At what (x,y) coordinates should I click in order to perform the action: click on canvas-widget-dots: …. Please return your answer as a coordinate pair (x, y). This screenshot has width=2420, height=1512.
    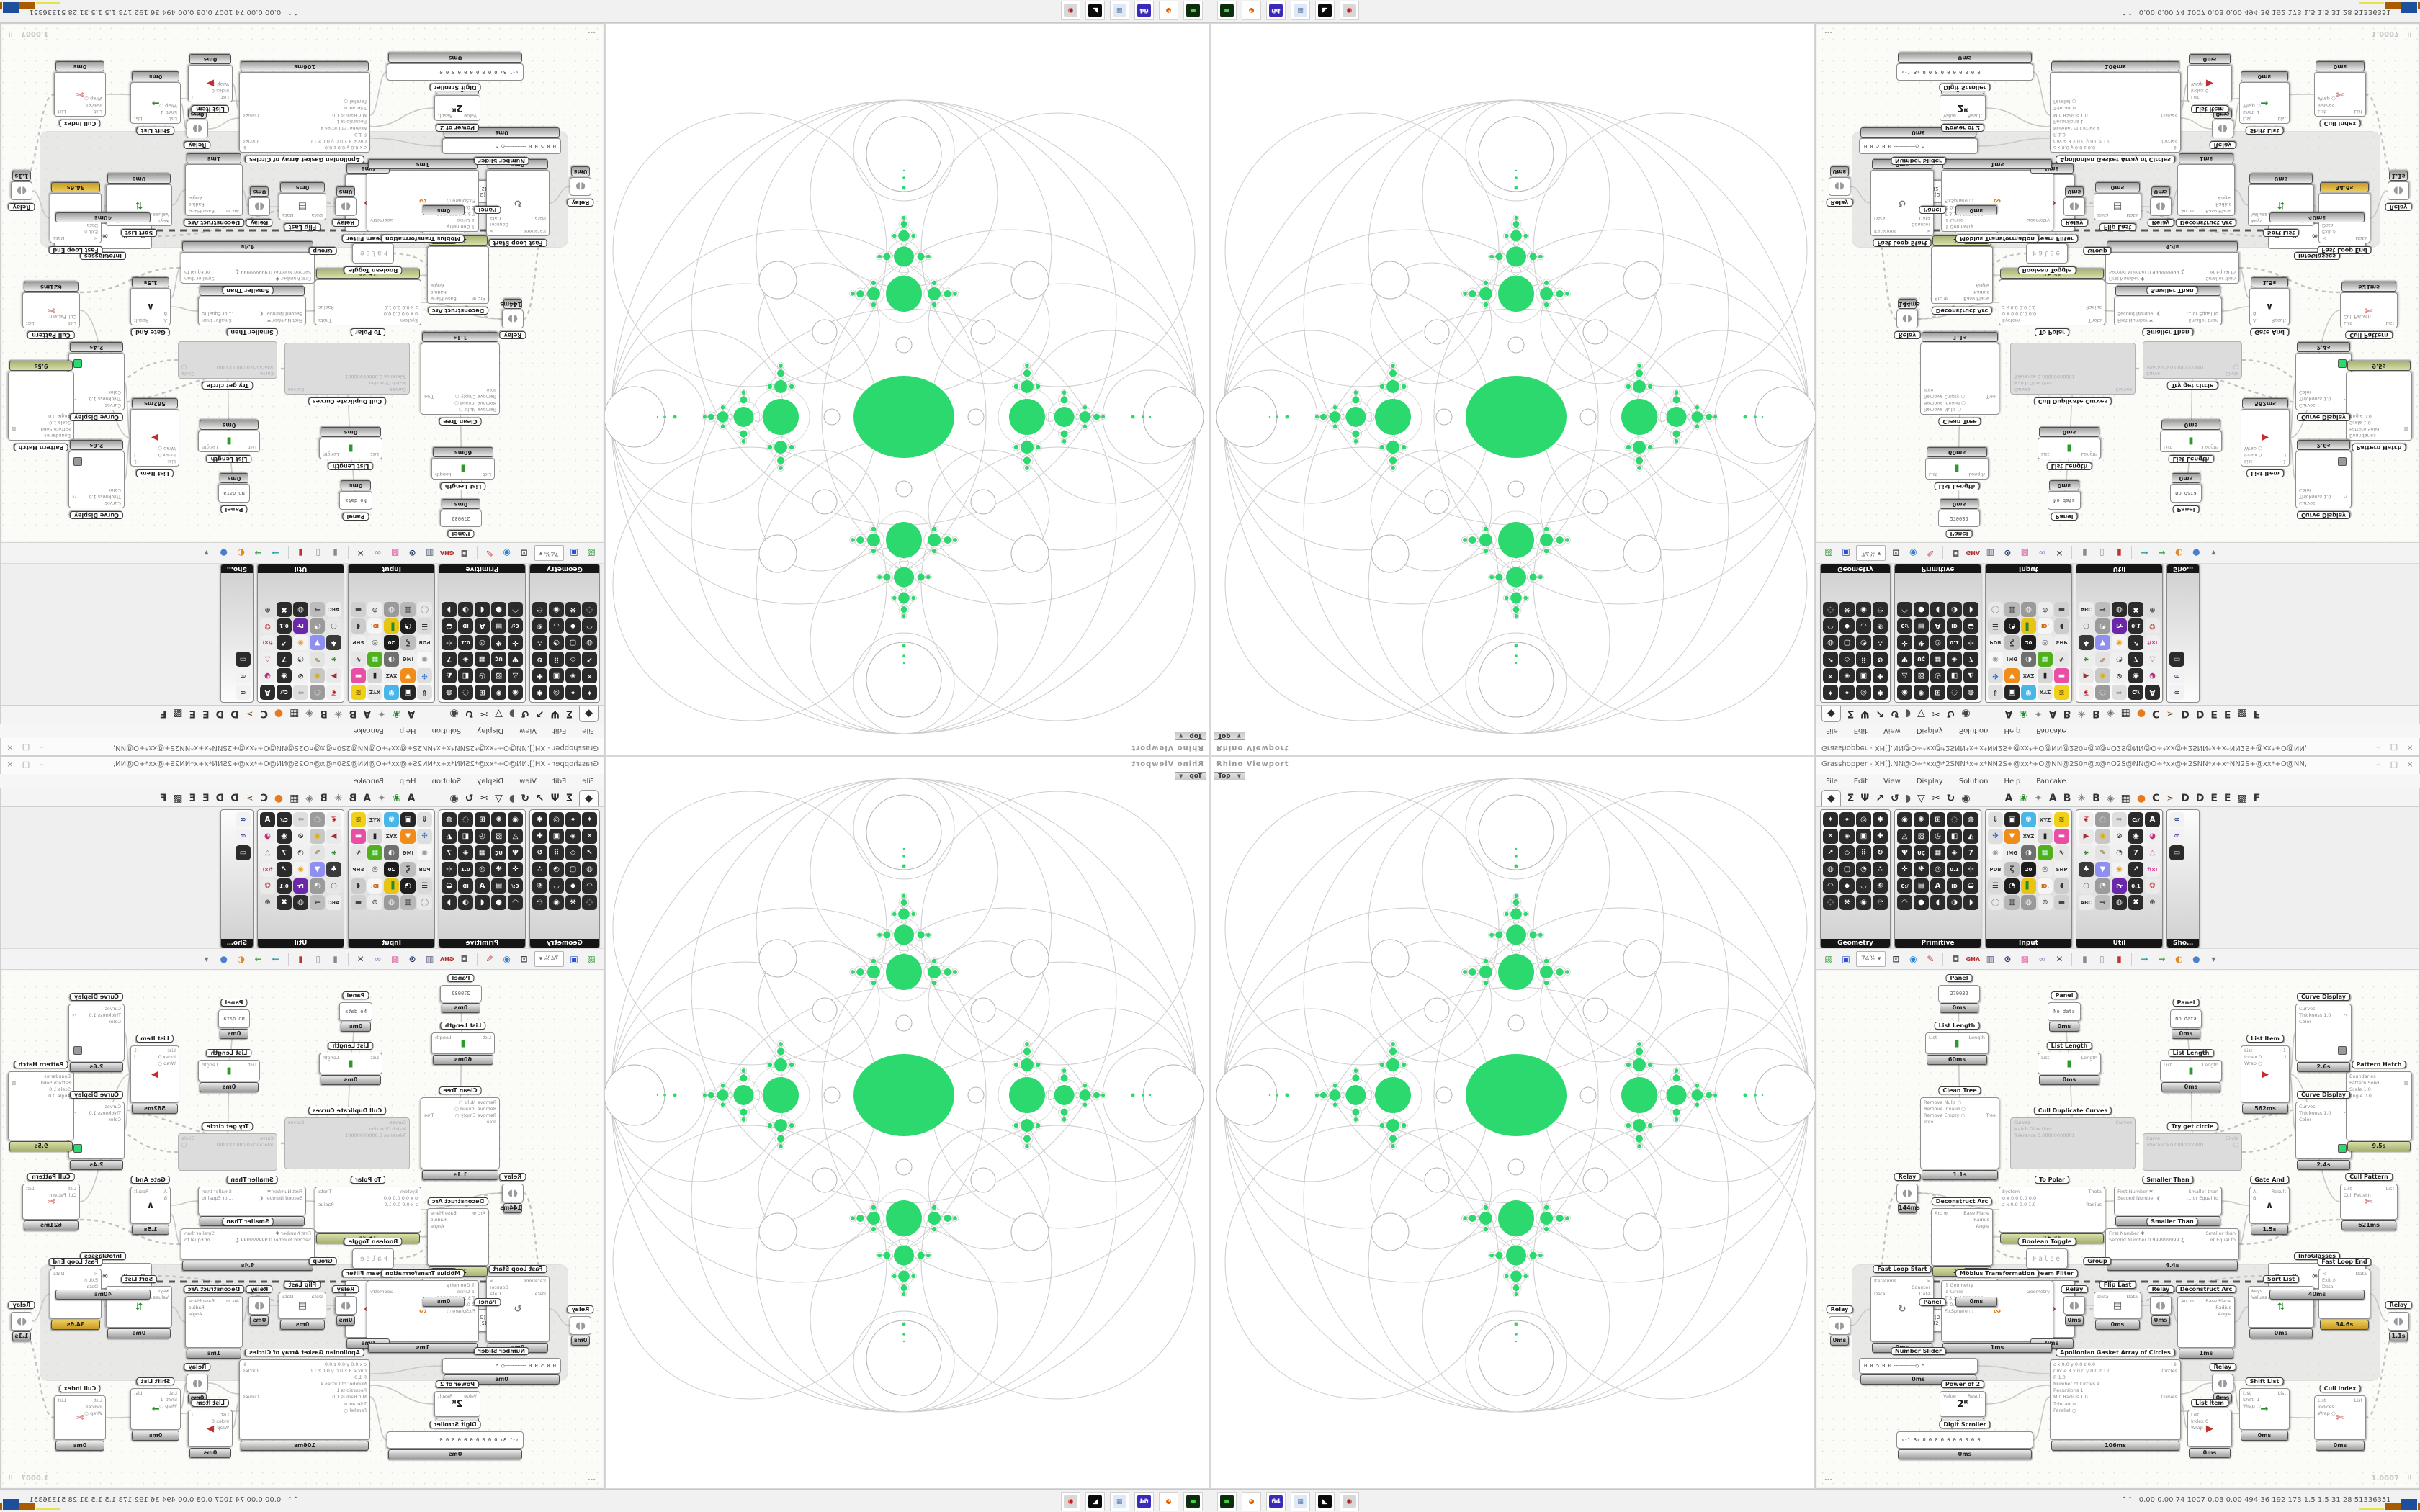
    Looking at the image, I should click on (1828, 34).